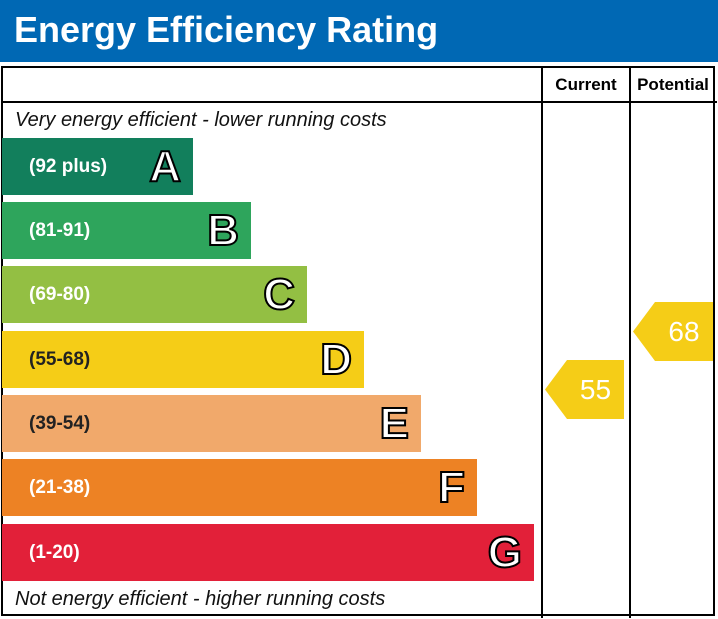 Image resolution: width=718 pixels, height=619 pixels. Describe the element at coordinates (268, 552) in the screenshot. I see `band-g: (1-20) G` at that location.